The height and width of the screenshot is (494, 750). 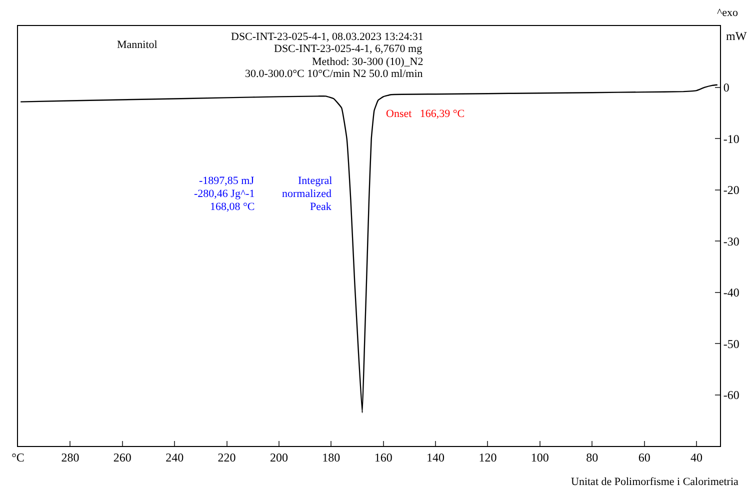 What do you see at coordinates (224, 194) in the screenshot?
I see `annotation: -280,46 Jg^-1` at bounding box center [224, 194].